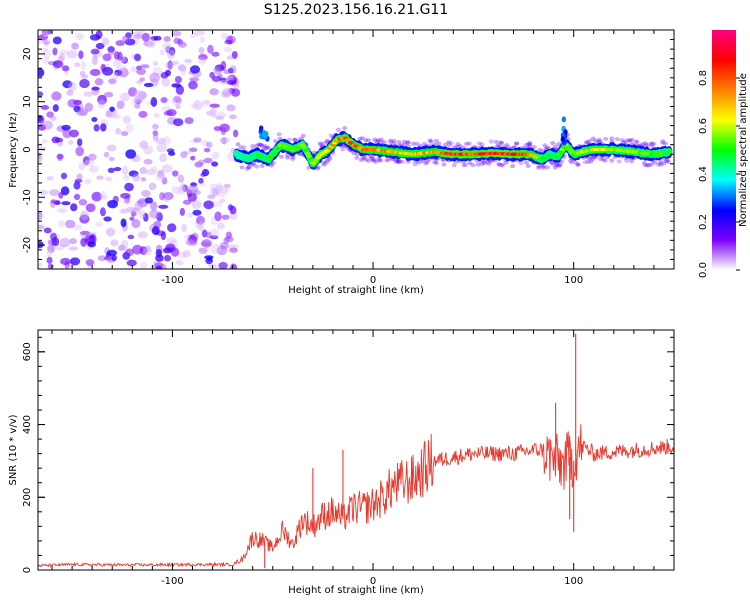 Image resolution: width=750 pixels, height=600 pixels. What do you see at coordinates (703, 222) in the screenshot?
I see `colorbar-tick-label: 0.2` at bounding box center [703, 222].